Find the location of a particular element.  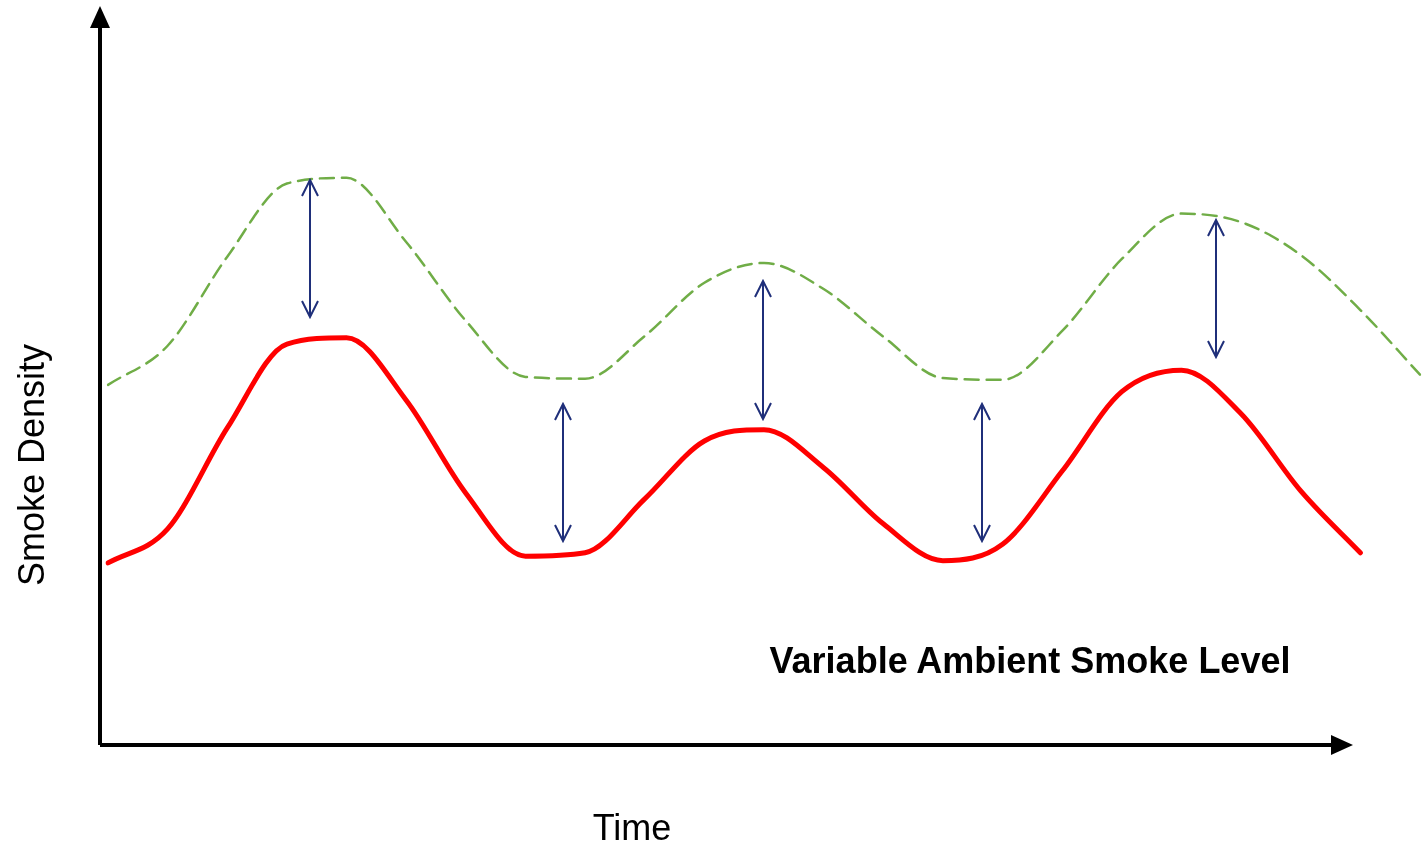

annotation: Variable Ambient Smoke Level is located at coordinates (1030, 661).